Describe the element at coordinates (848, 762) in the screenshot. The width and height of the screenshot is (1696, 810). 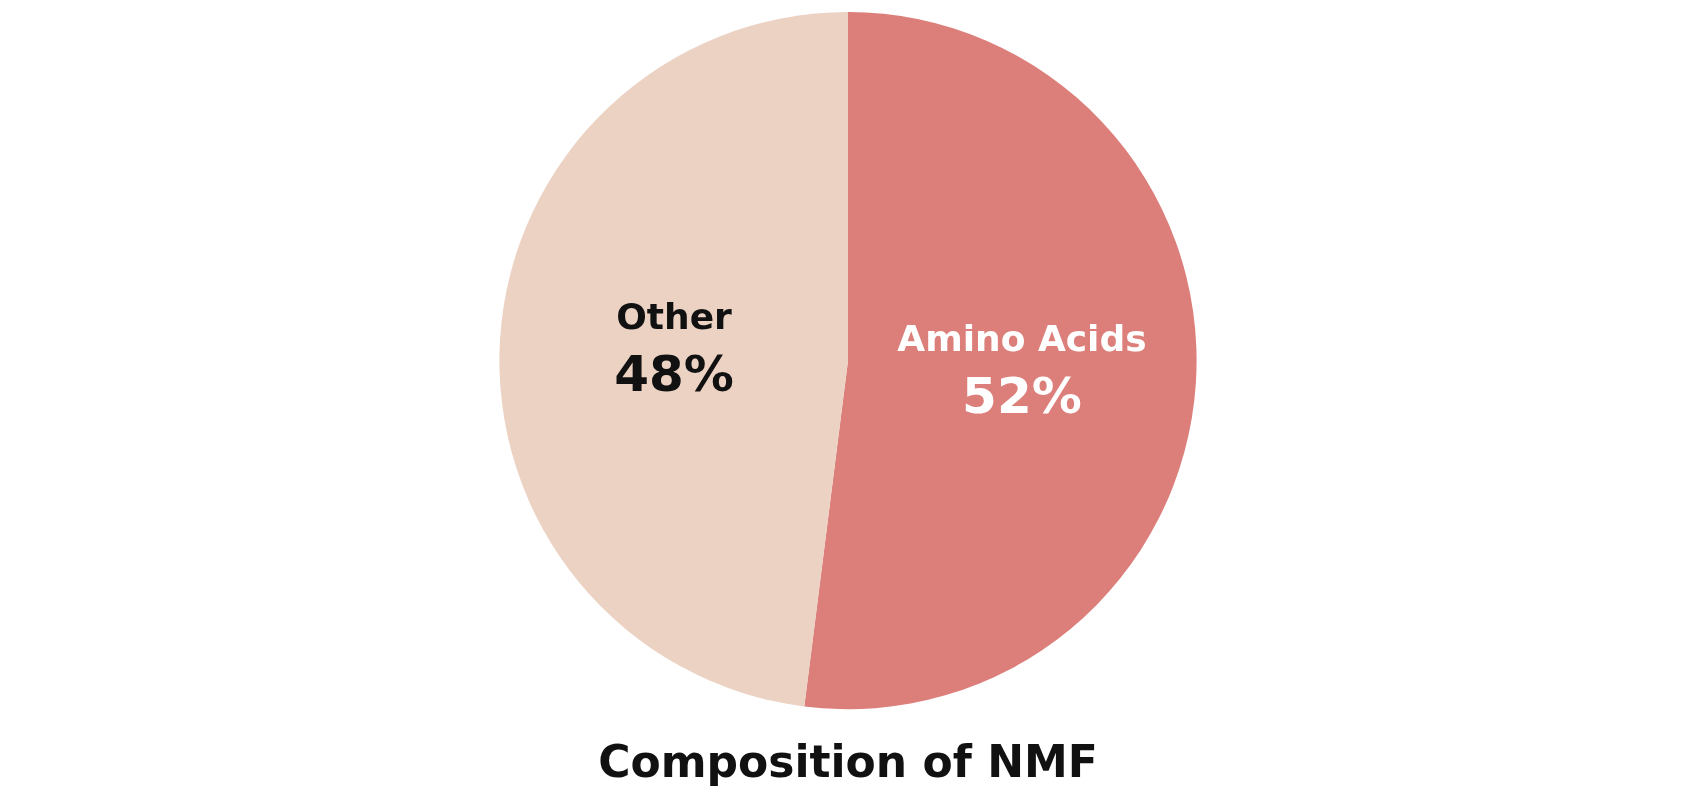
I see `text: Composition of NMF` at that location.